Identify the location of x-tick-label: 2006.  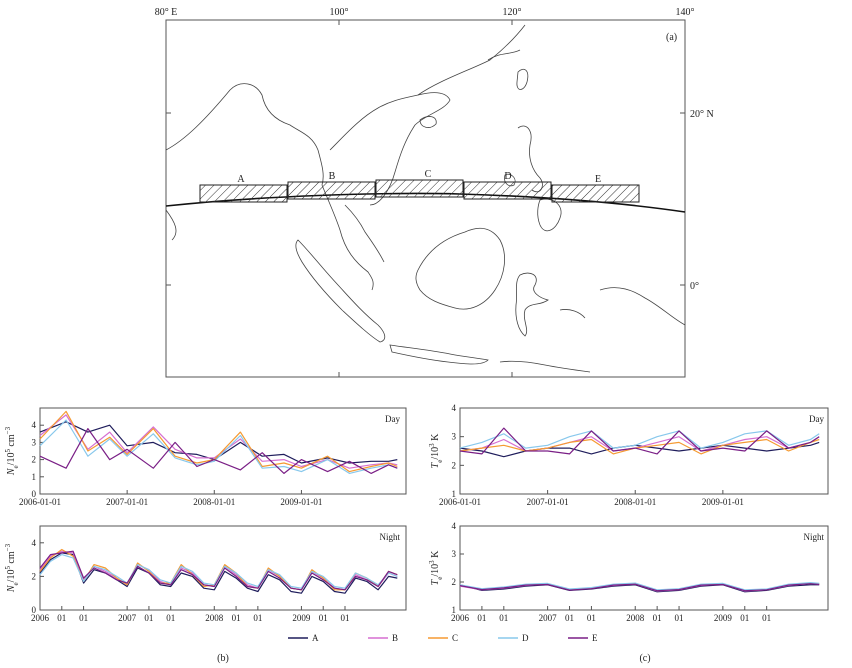
(460, 618).